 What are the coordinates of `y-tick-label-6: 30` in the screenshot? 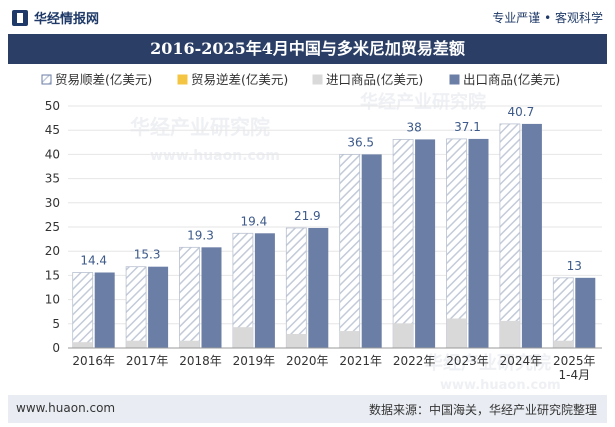 It's located at (52, 203).